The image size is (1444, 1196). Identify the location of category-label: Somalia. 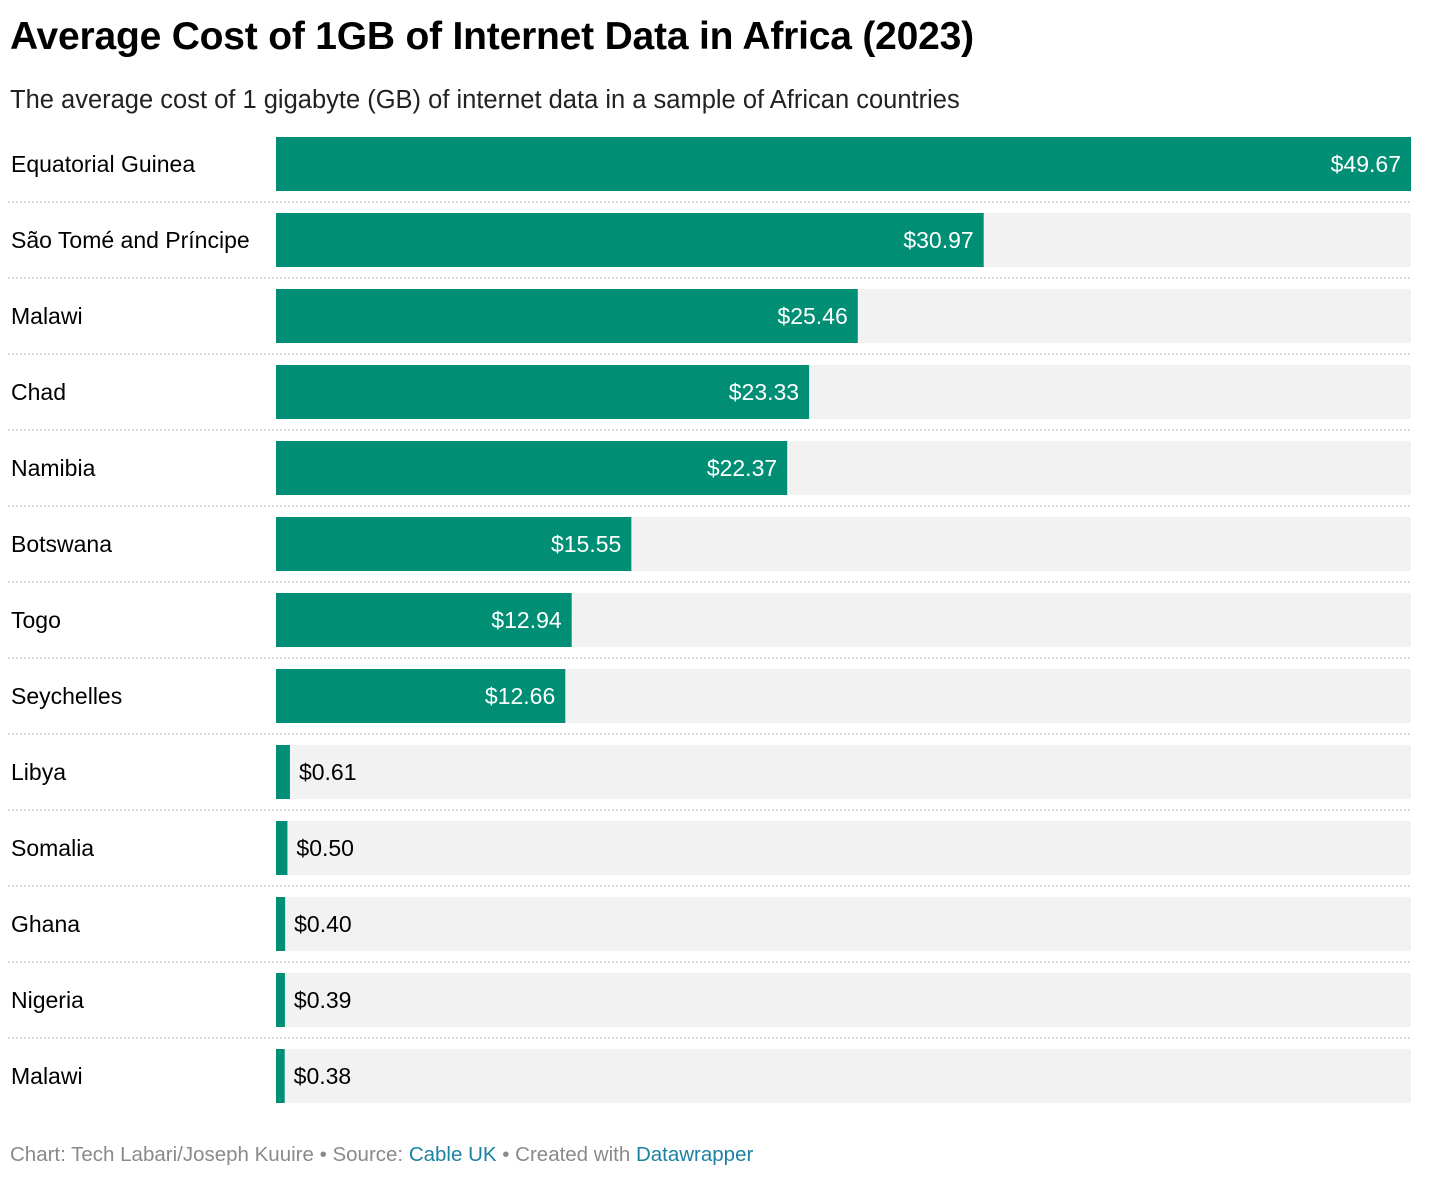
(52, 848).